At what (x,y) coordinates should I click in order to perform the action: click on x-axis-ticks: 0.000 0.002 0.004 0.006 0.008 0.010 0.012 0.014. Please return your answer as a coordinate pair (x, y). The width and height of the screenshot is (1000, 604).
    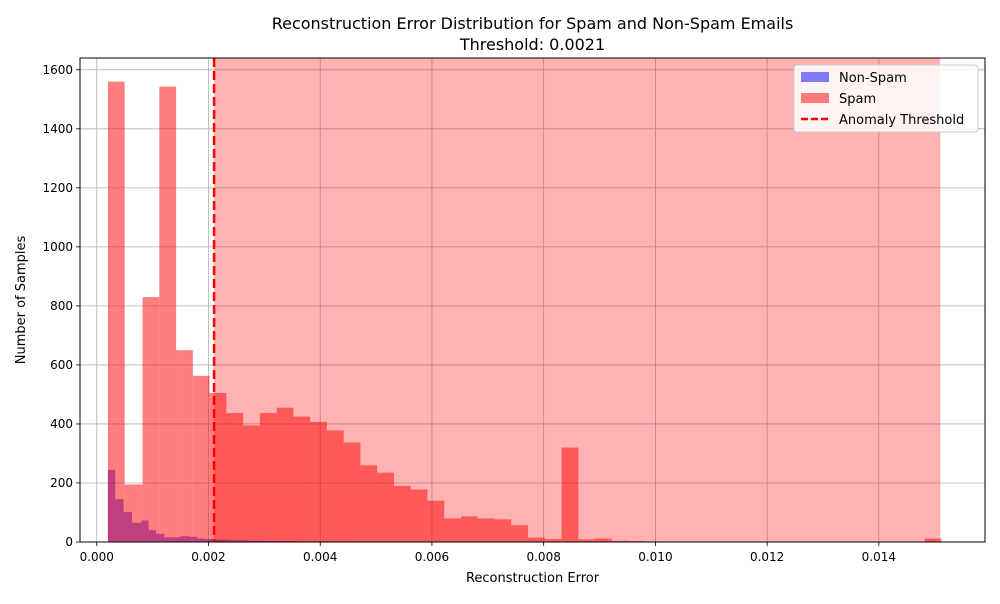
    Looking at the image, I should click on (488, 553).